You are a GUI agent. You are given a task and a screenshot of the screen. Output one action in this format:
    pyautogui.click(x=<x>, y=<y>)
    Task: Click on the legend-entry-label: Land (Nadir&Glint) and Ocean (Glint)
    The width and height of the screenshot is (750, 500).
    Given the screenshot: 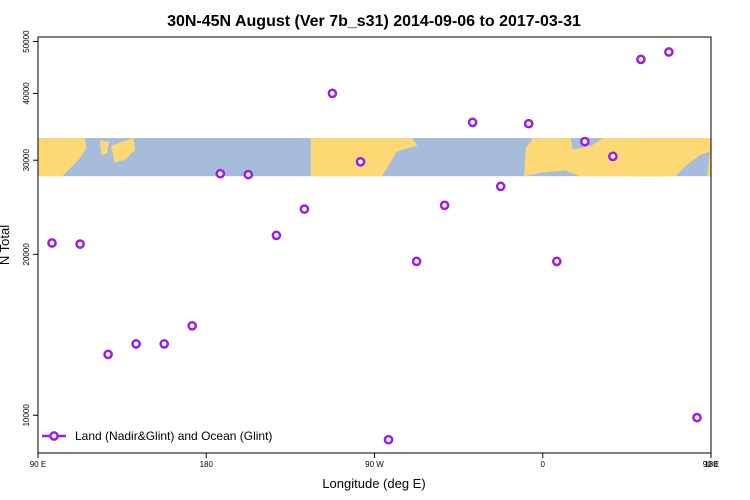 What is the action you would take?
    pyautogui.click(x=173, y=436)
    